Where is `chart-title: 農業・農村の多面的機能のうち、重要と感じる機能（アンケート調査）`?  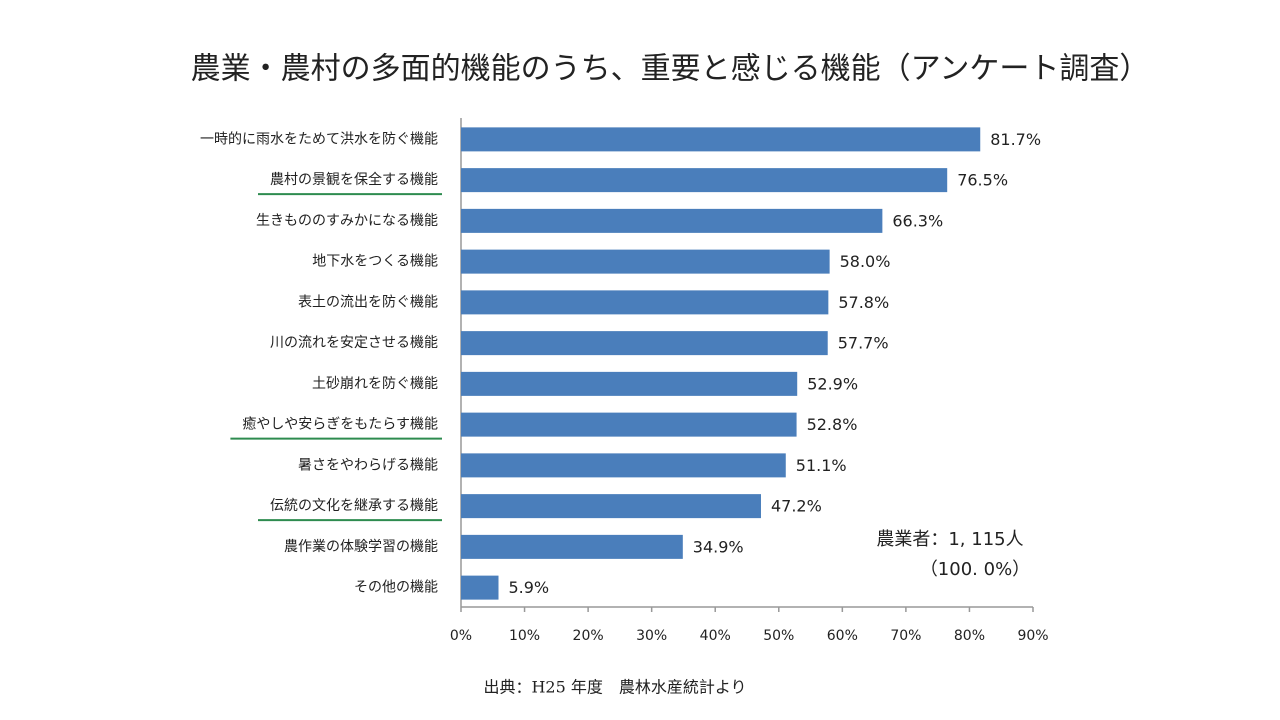 chart-title: 農業・農村の多面的機能のうち、重要と感じる機能（アンケート調査） is located at coordinates (670, 69).